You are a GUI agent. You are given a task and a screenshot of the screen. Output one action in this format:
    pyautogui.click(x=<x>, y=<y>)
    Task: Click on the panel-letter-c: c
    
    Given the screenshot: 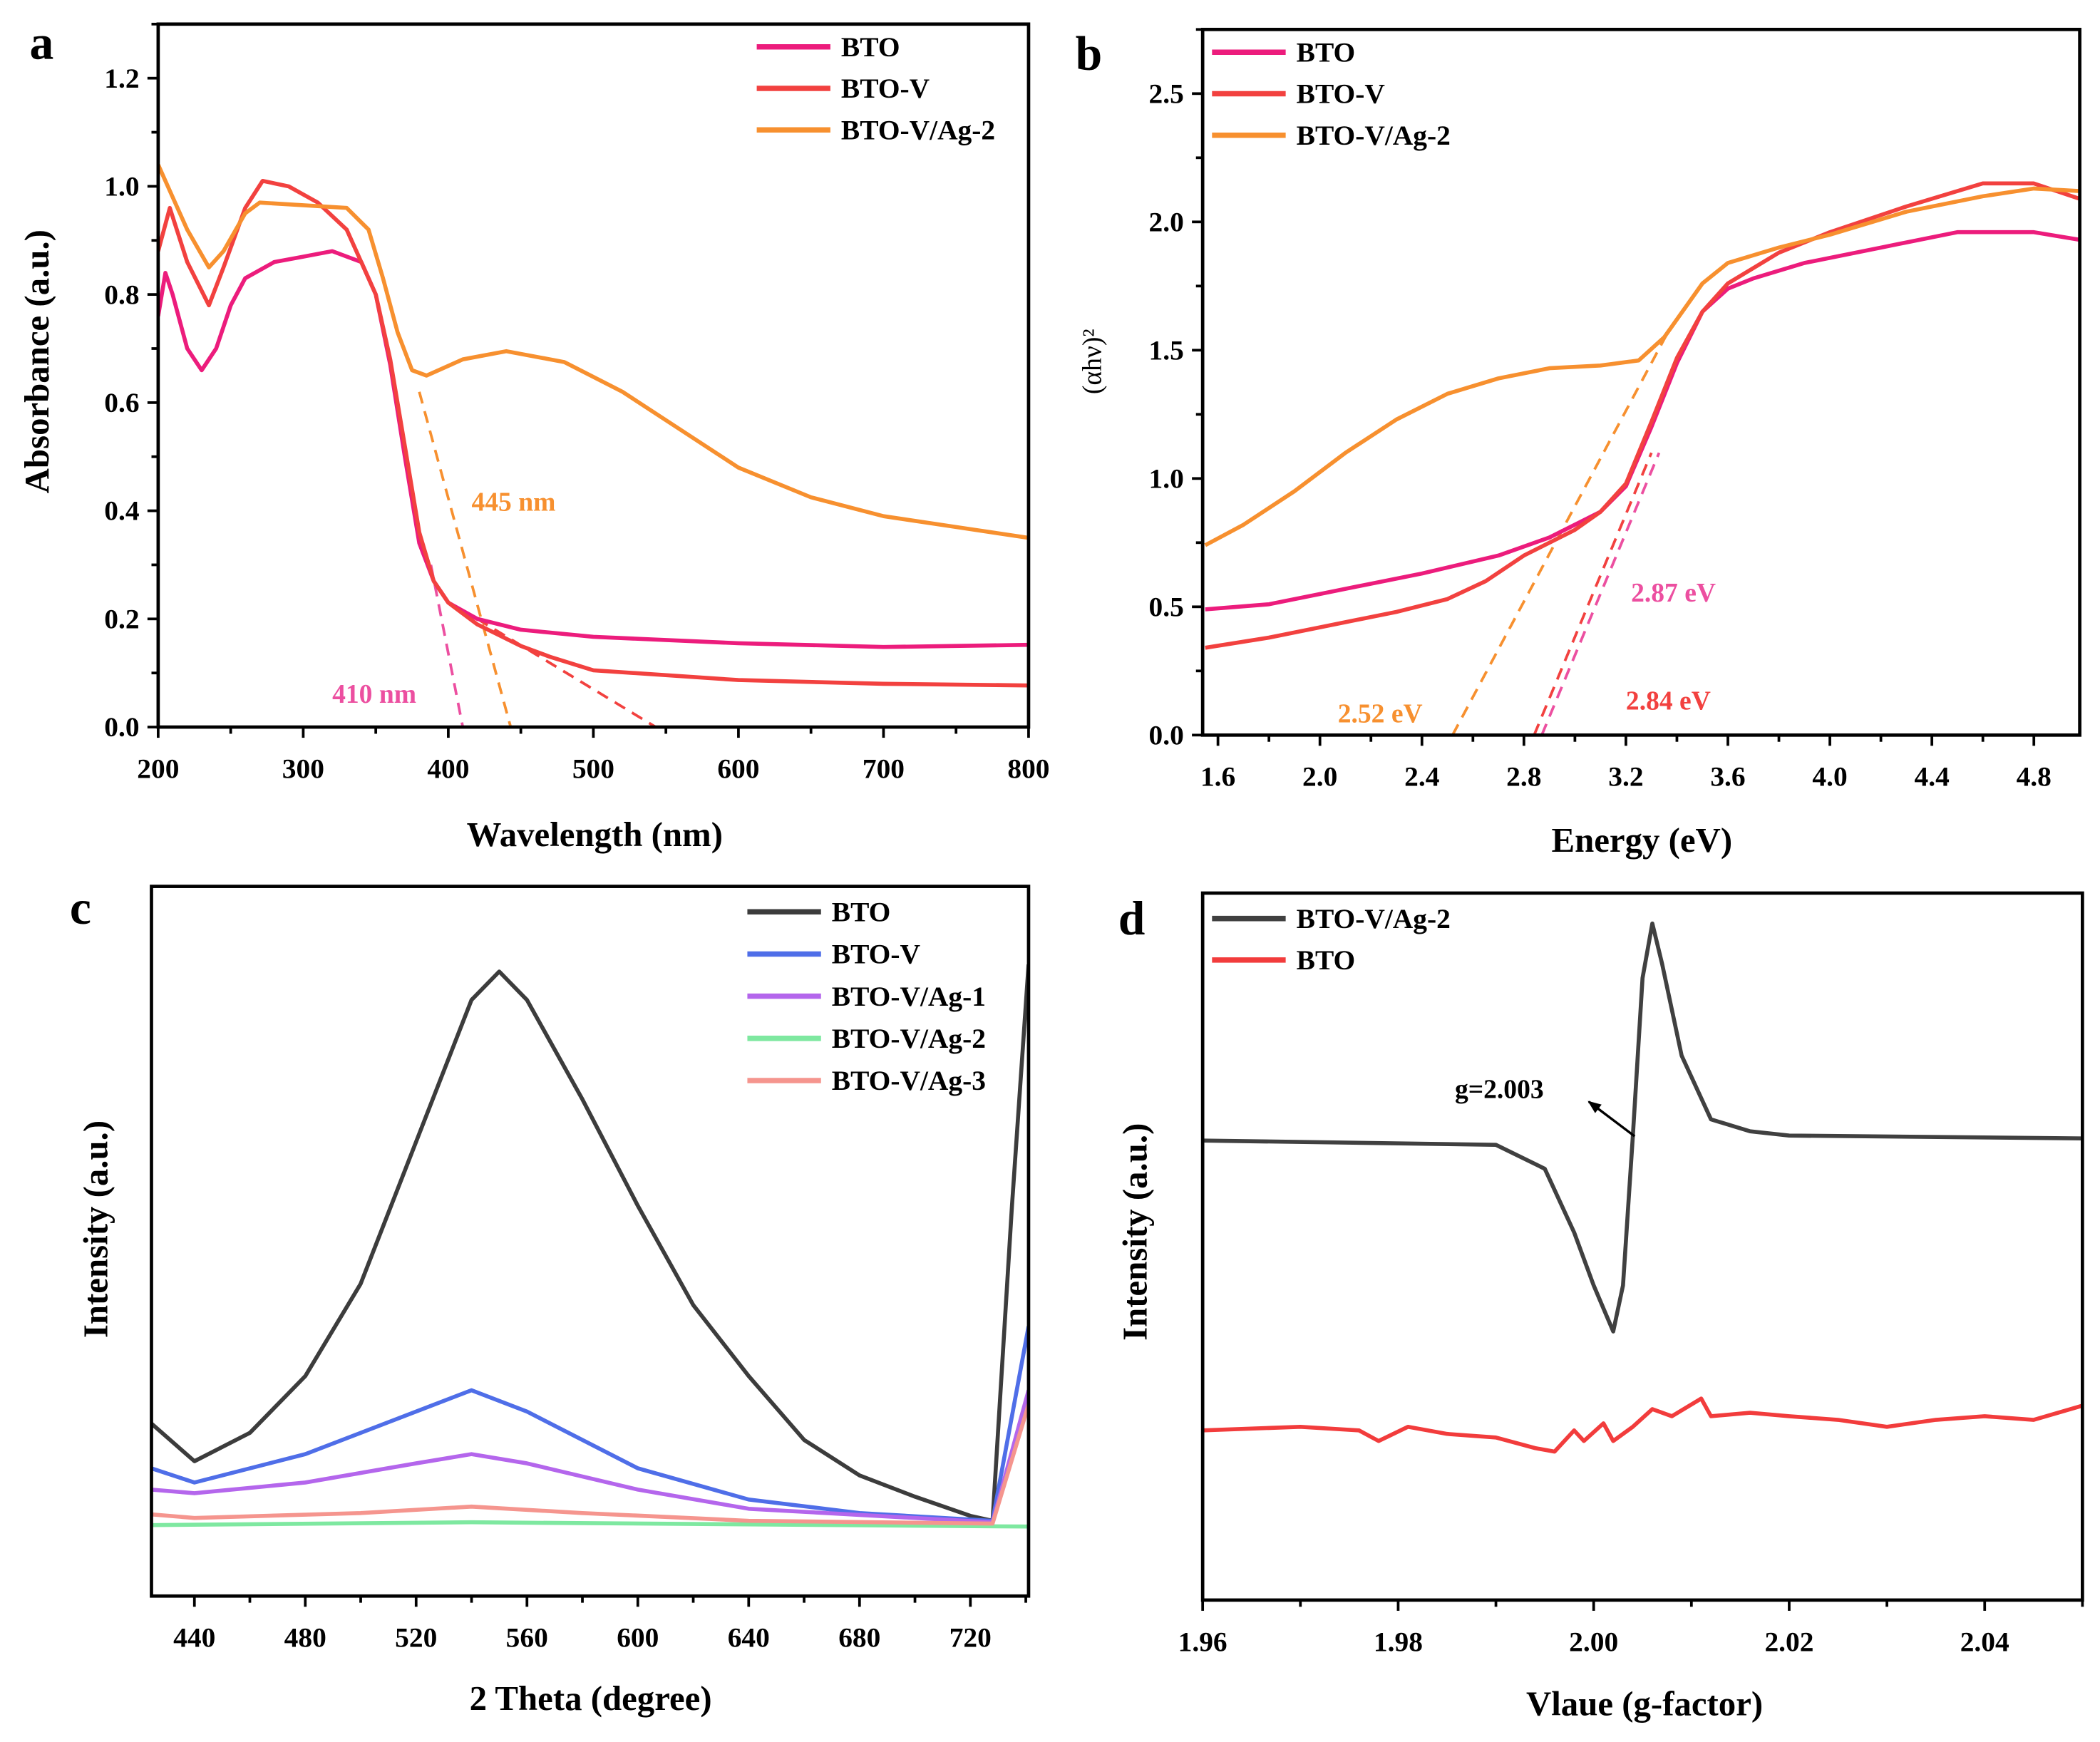 What is the action you would take?
    pyautogui.click(x=80, y=907)
    